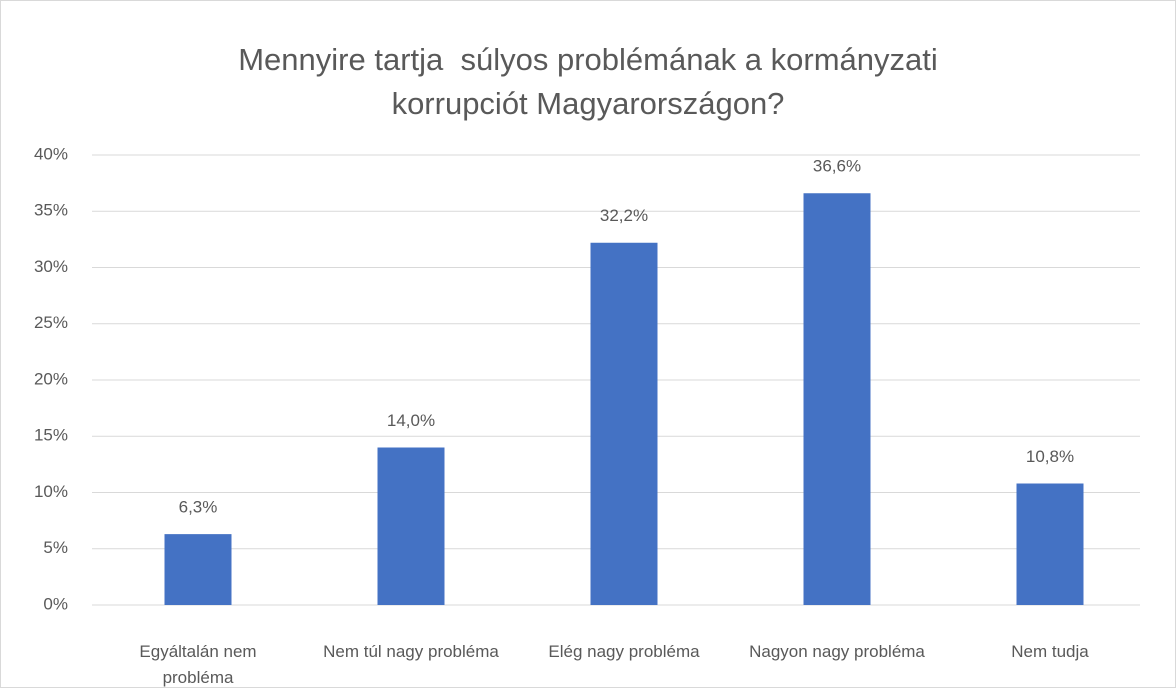 This screenshot has width=1176, height=691. Describe the element at coordinates (1050, 456) in the screenshot. I see `data-label: 10,8%` at that location.